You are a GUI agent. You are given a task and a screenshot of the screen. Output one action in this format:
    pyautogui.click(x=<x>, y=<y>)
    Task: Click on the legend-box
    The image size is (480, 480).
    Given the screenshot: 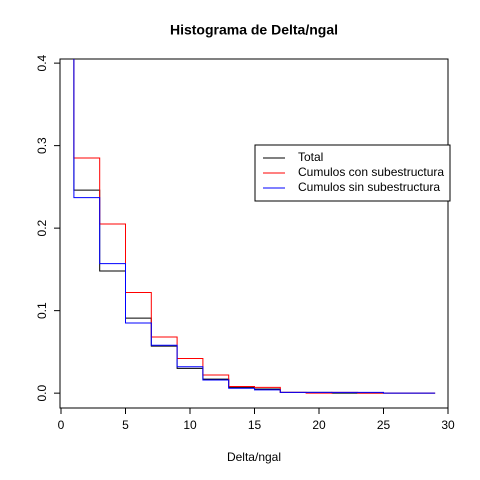 What is the action you would take?
    pyautogui.click(x=352, y=173)
    